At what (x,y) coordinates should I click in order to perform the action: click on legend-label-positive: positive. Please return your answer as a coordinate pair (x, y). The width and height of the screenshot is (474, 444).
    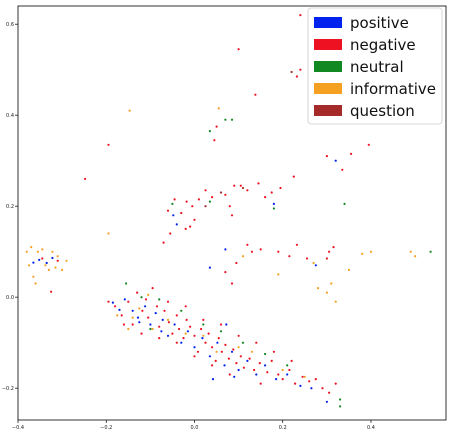
    Looking at the image, I should click on (379, 23).